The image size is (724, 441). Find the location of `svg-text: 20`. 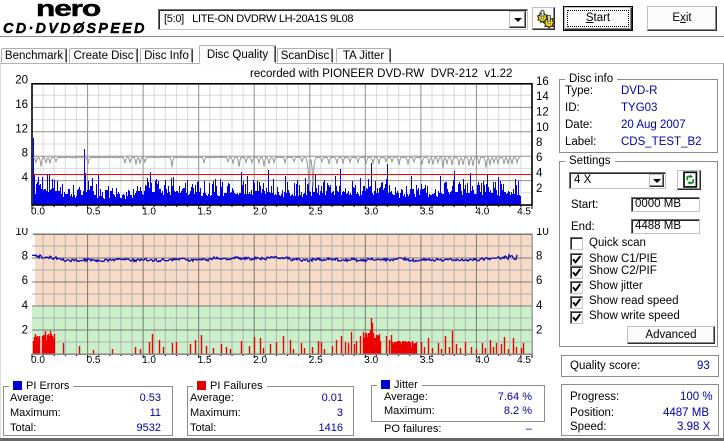

svg-text: 20 is located at coordinates (21, 81).